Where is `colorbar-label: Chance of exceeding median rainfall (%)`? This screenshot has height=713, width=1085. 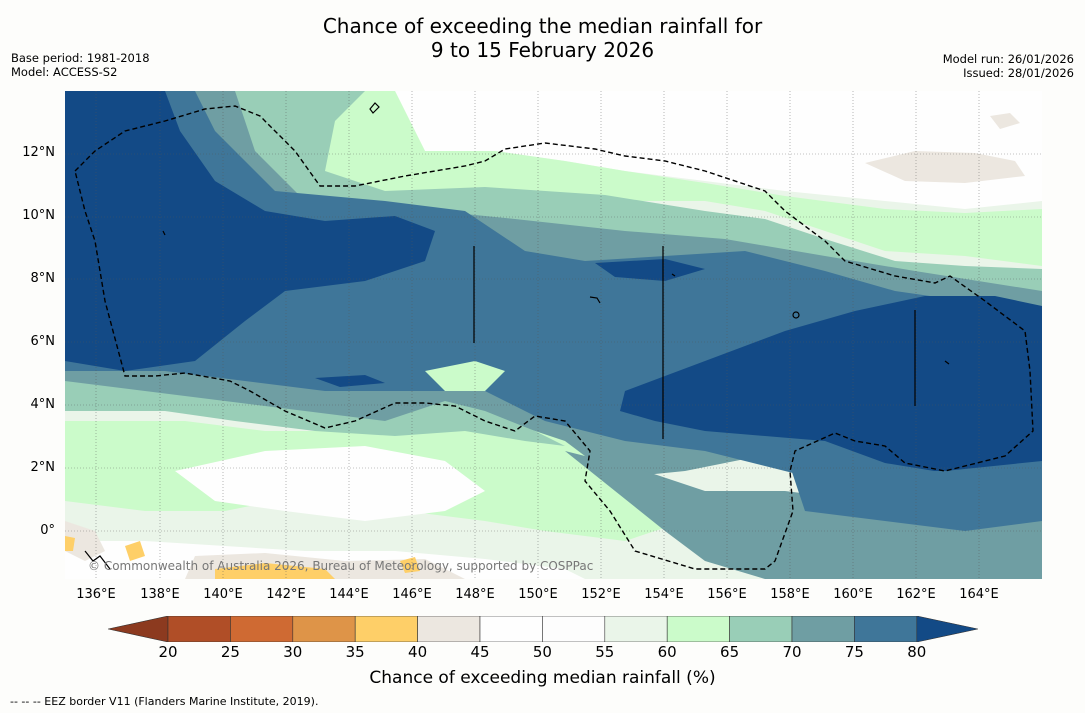 colorbar-label: Chance of exceeding median rainfall (%) is located at coordinates (542, 678).